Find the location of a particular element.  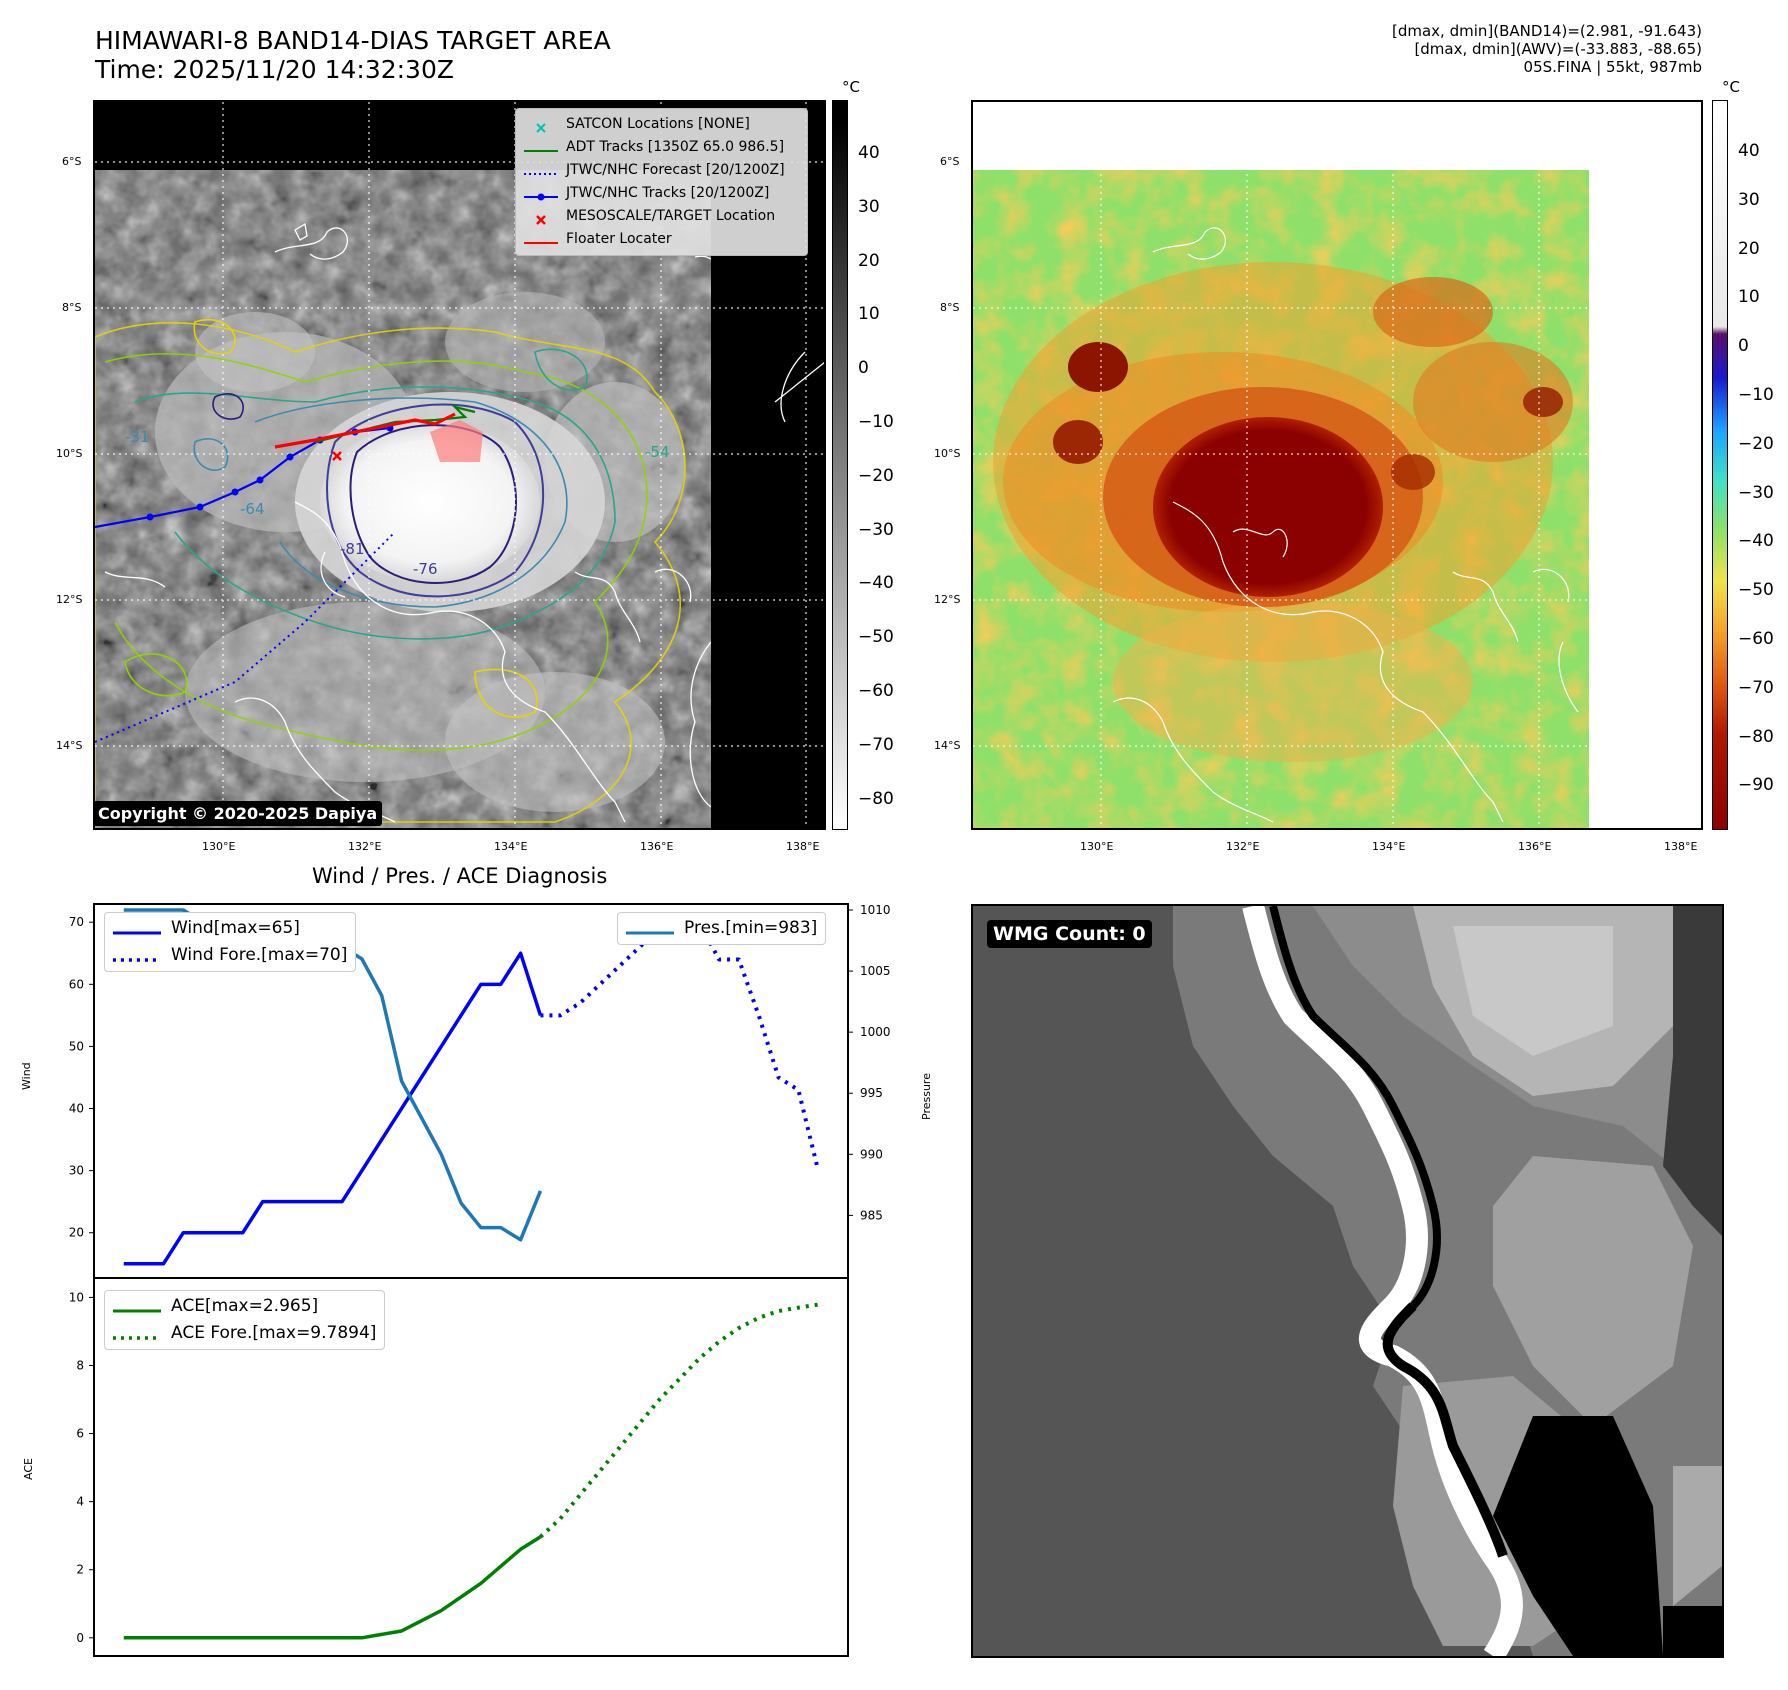

y-tick-label: 2 is located at coordinates (80, 1570).